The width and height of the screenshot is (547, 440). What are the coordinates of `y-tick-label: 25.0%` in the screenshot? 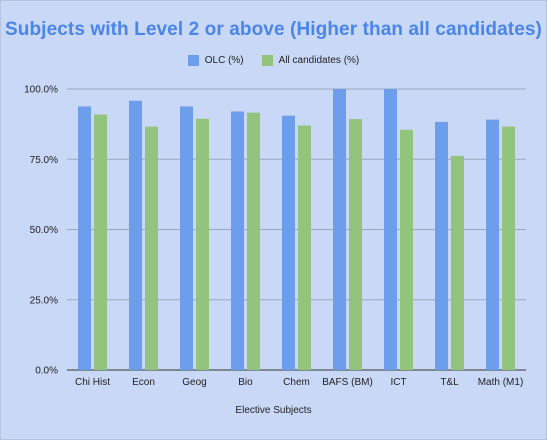 It's located at (44, 300).